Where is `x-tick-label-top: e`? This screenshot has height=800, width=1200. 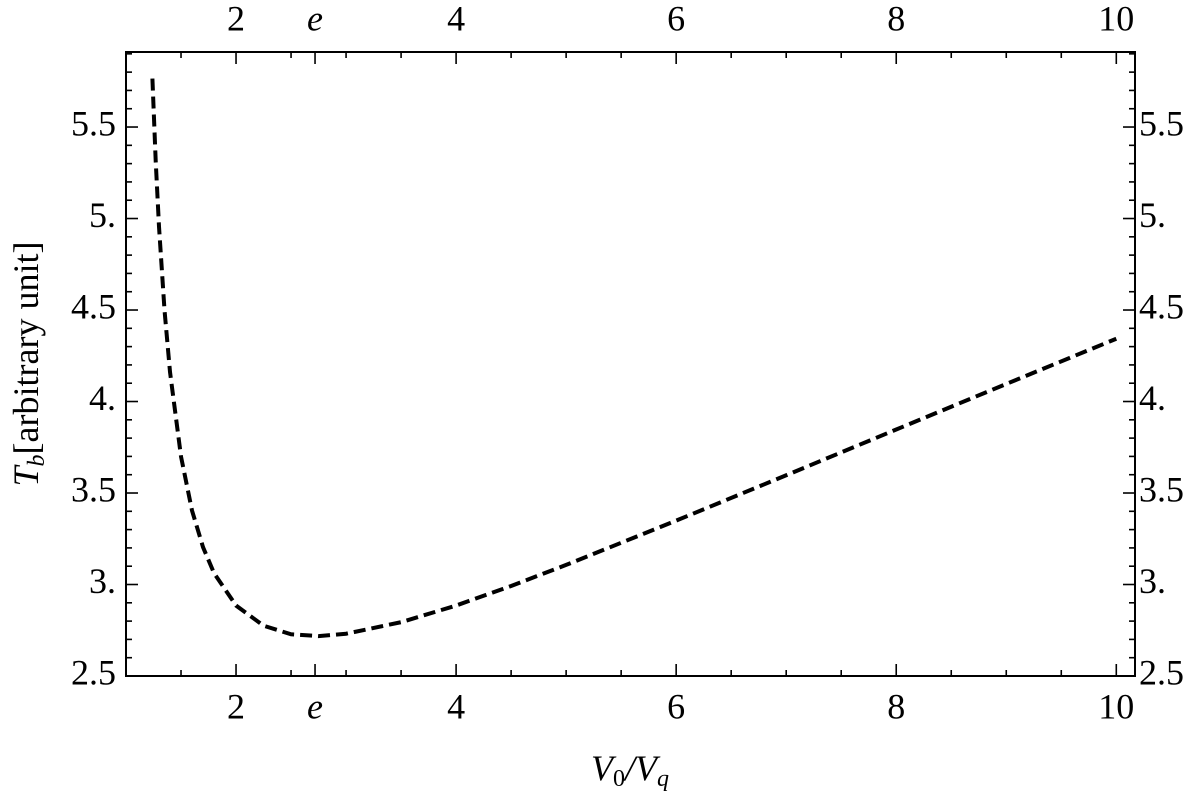 x-tick-label-top: e is located at coordinates (315, 19).